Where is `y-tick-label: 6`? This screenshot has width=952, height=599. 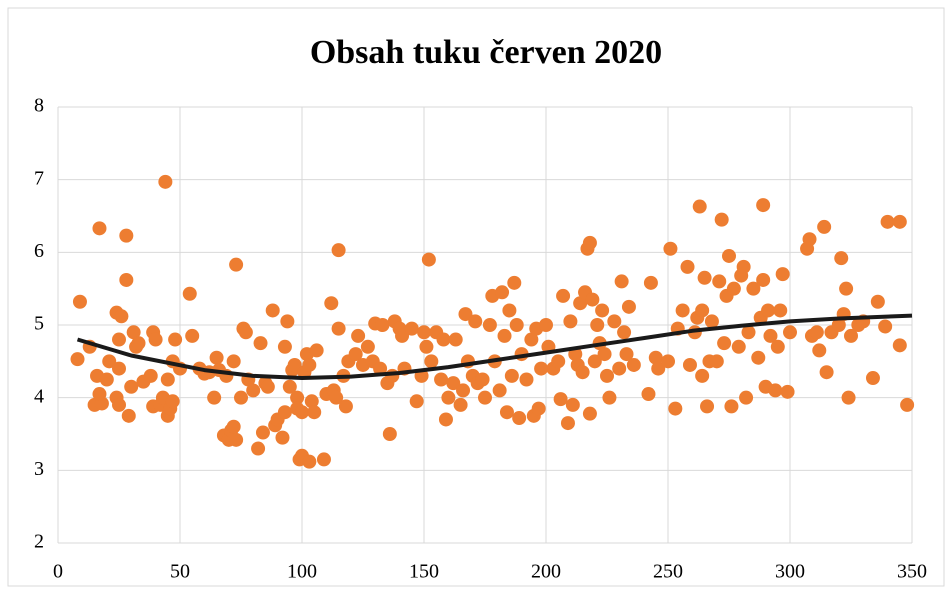 y-tick-label: 6 is located at coordinates (39, 251).